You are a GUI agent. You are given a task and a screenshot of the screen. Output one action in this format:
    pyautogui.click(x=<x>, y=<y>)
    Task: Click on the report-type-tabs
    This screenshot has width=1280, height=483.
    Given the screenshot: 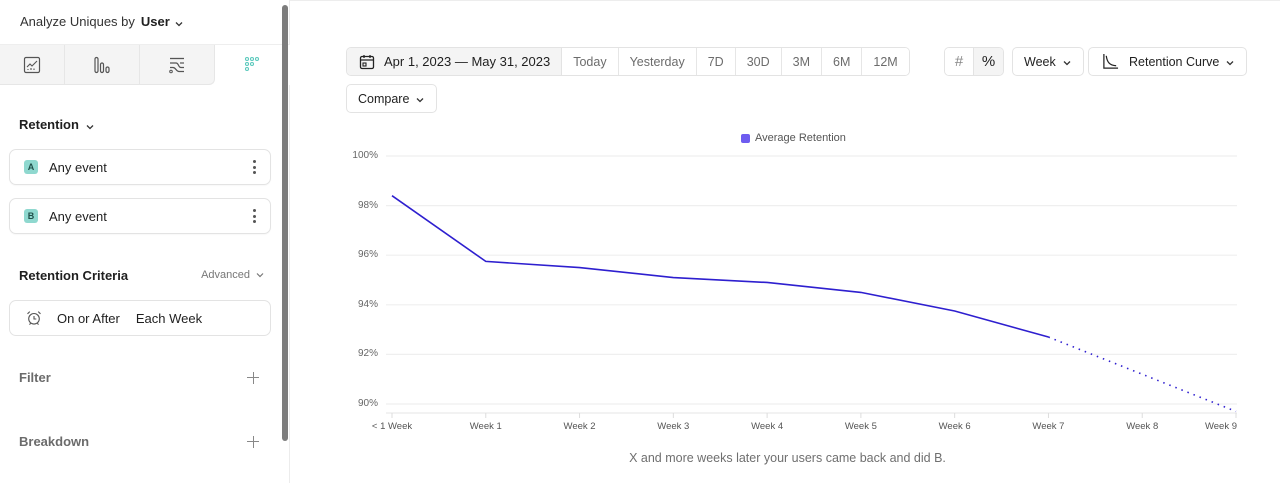 What is the action you would take?
    pyautogui.click(x=145, y=64)
    